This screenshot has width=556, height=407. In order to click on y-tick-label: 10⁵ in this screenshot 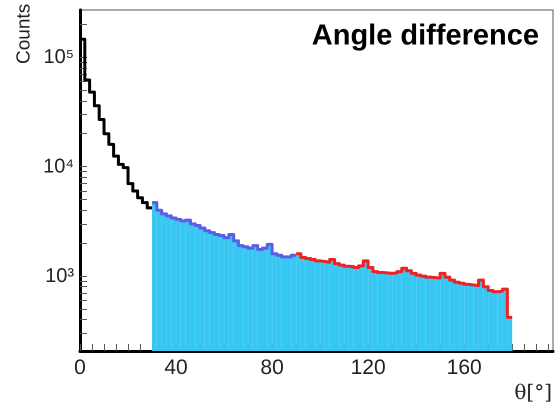, I will do `click(58, 57)`.